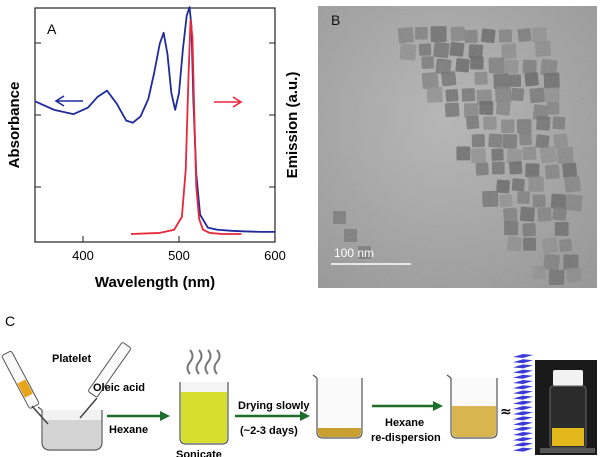  I want to click on sonicate-label: Sonicate, so click(199, 453).